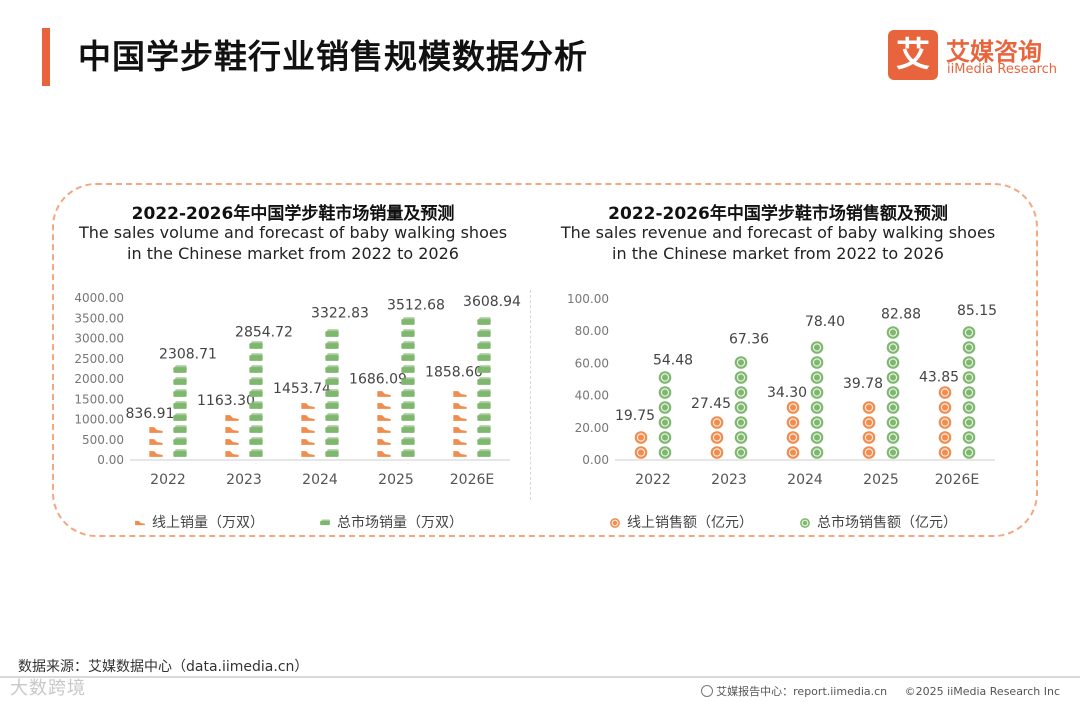 The image size is (1080, 702). I want to click on brand-logo: 艾 艾媒咨询 iiMedia Research, so click(975, 56).